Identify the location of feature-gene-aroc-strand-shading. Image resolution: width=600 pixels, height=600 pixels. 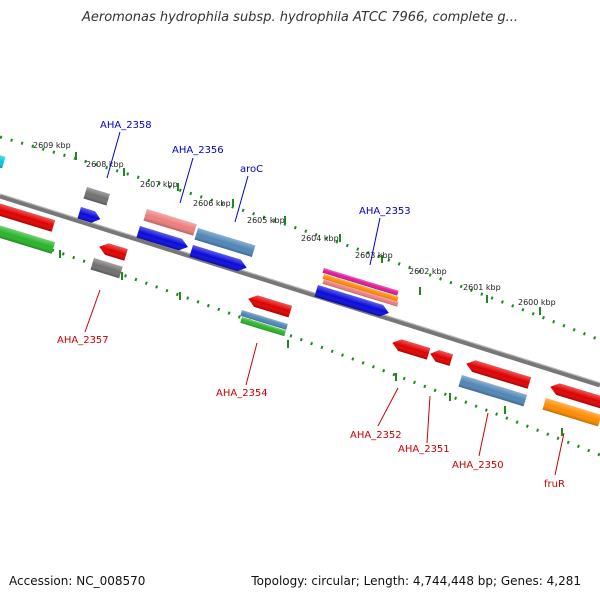
(218, 258).